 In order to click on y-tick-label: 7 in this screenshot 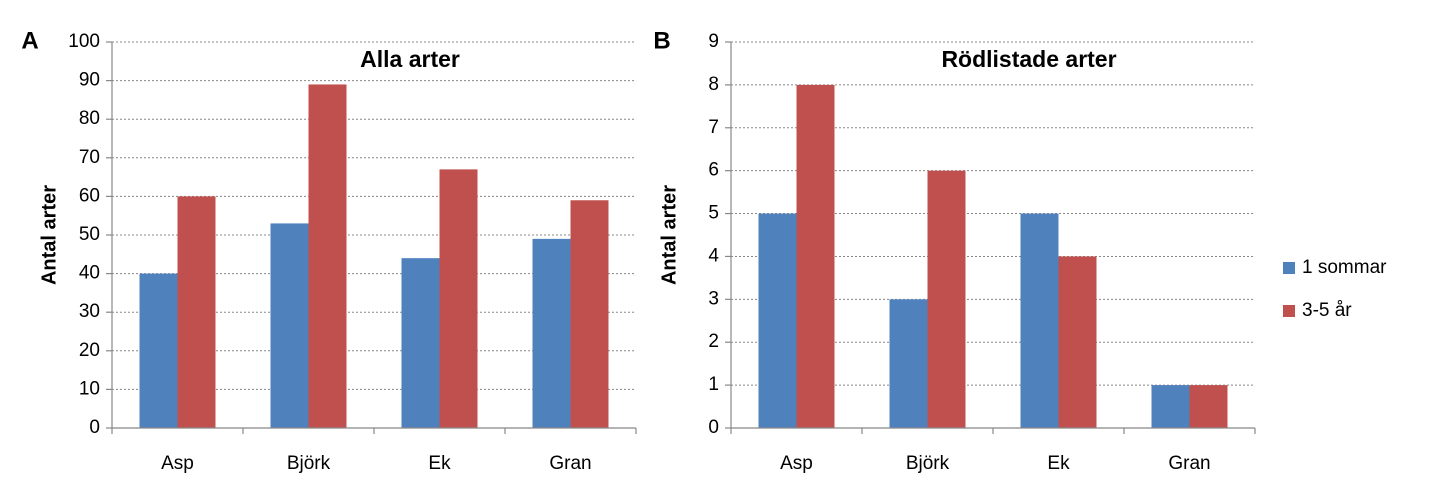, I will do `click(713, 127)`.